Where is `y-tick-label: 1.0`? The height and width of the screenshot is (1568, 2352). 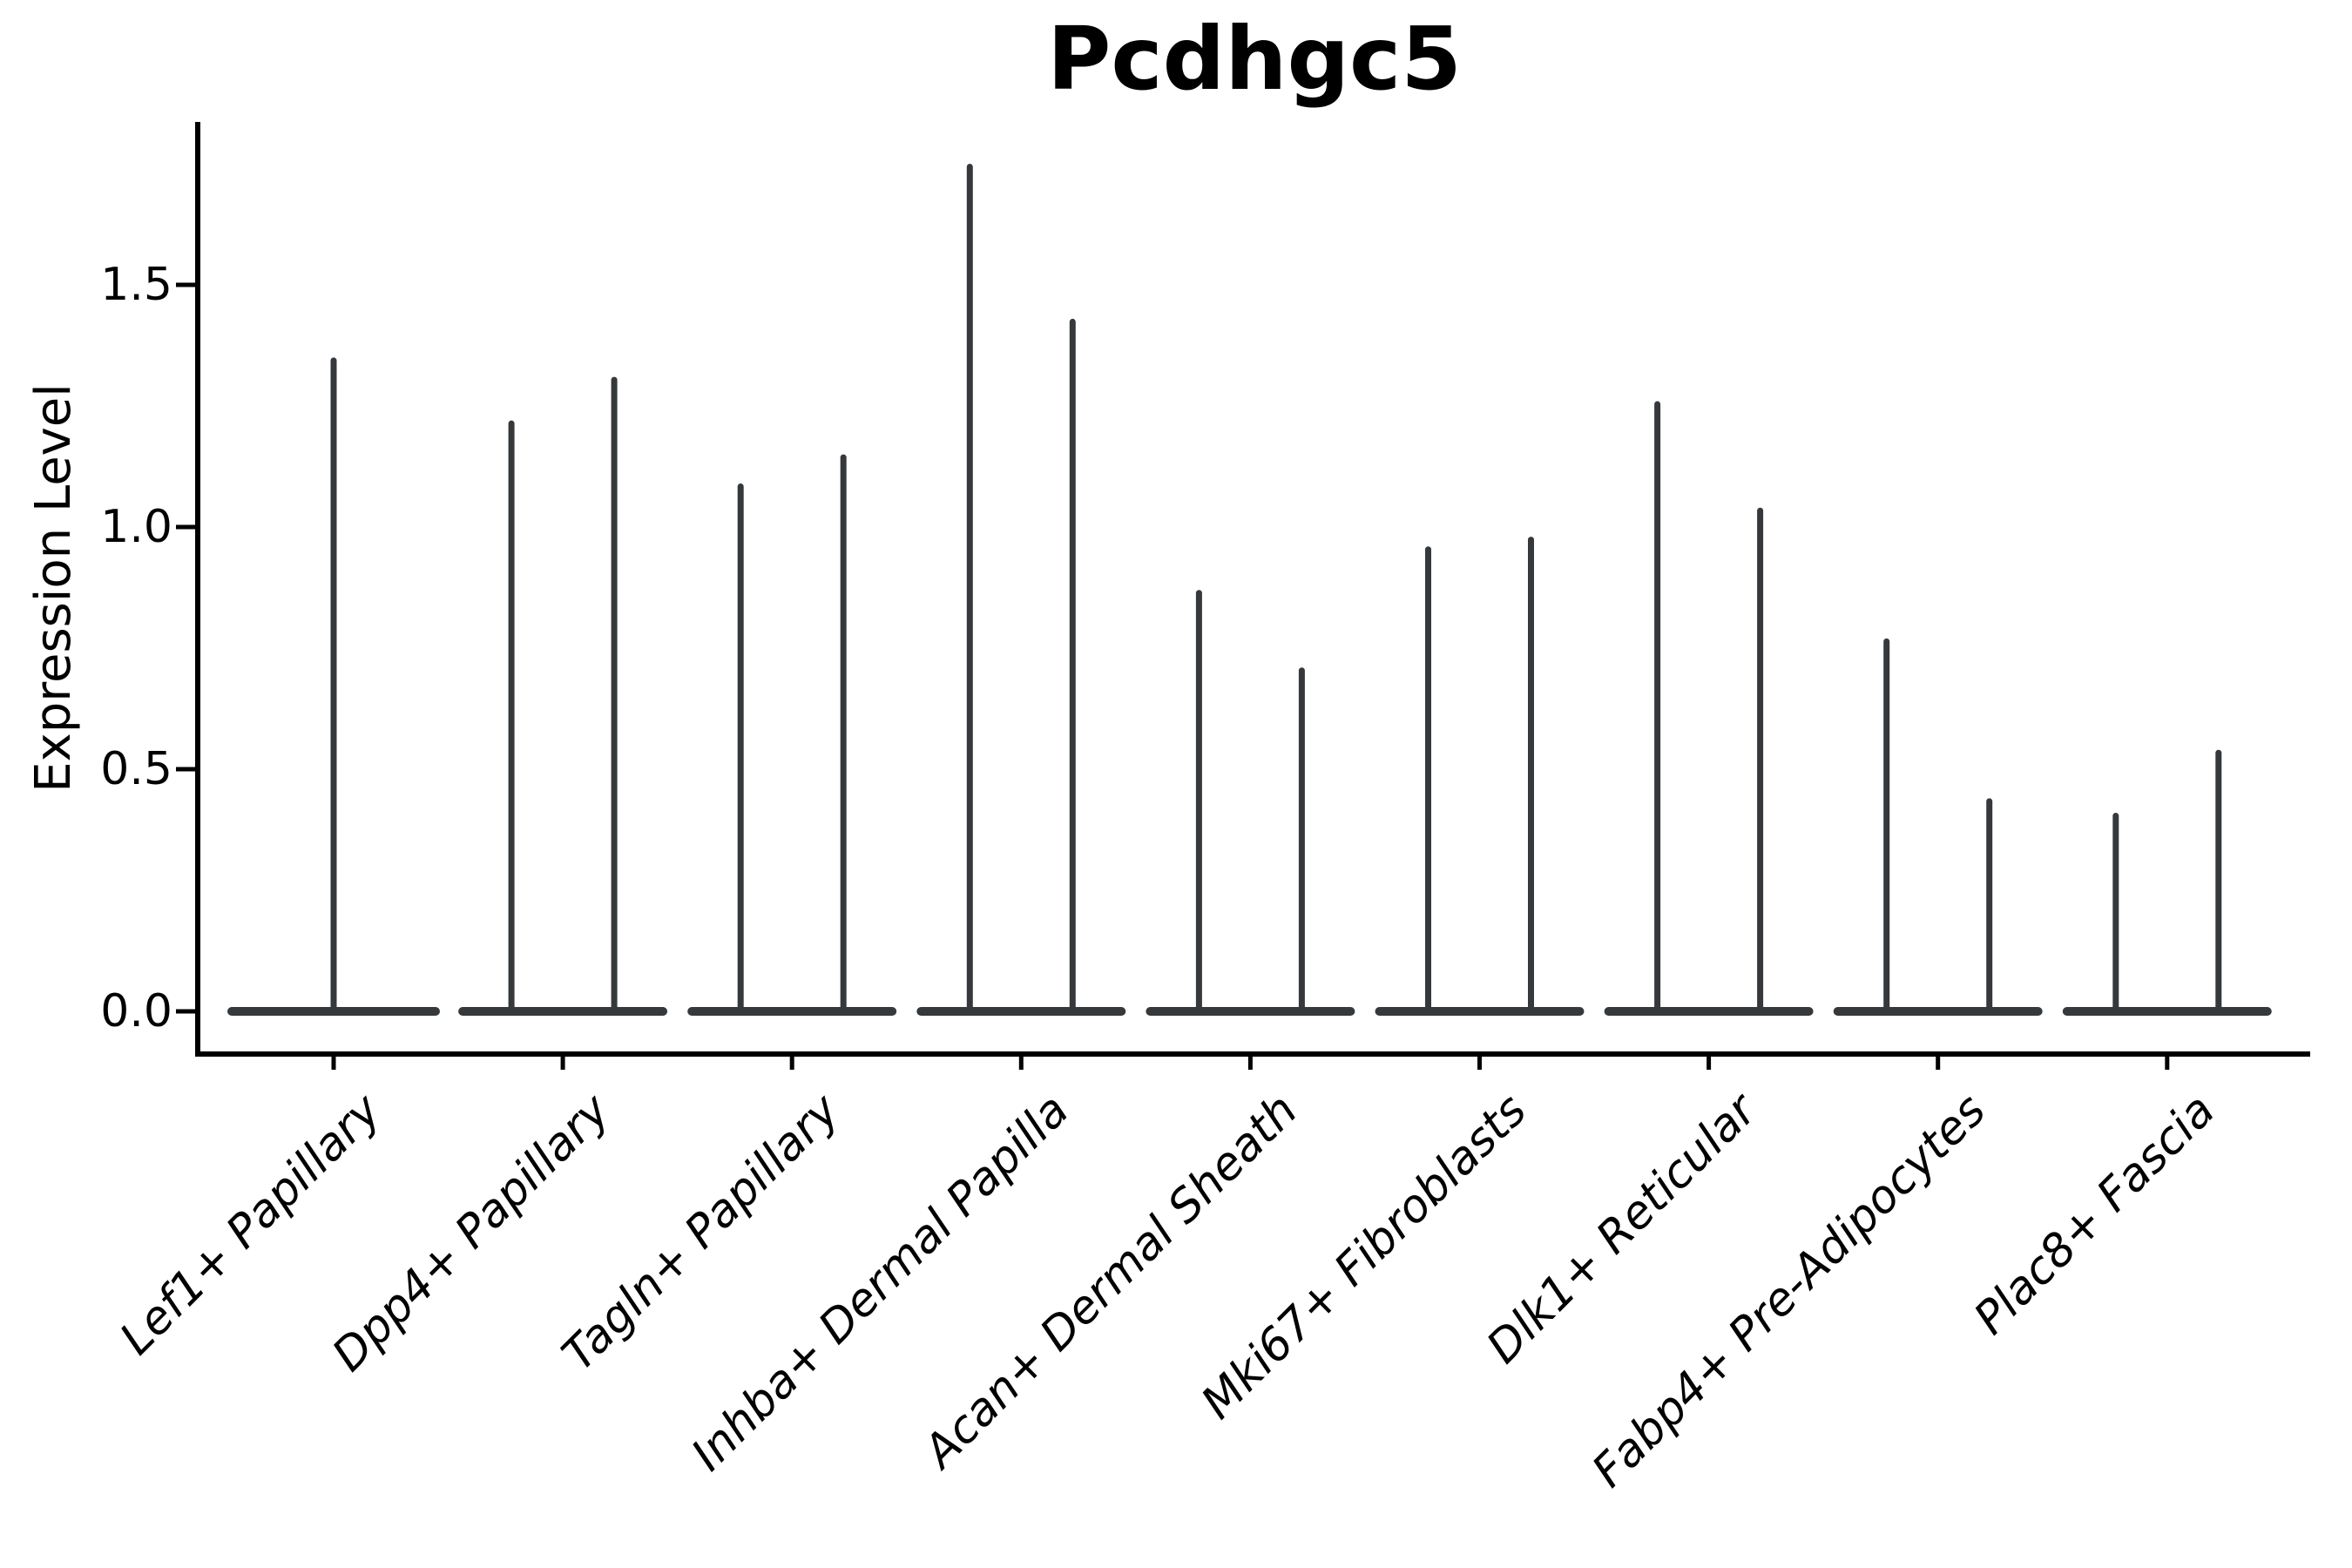 y-tick-label: 1.0 is located at coordinates (136, 527).